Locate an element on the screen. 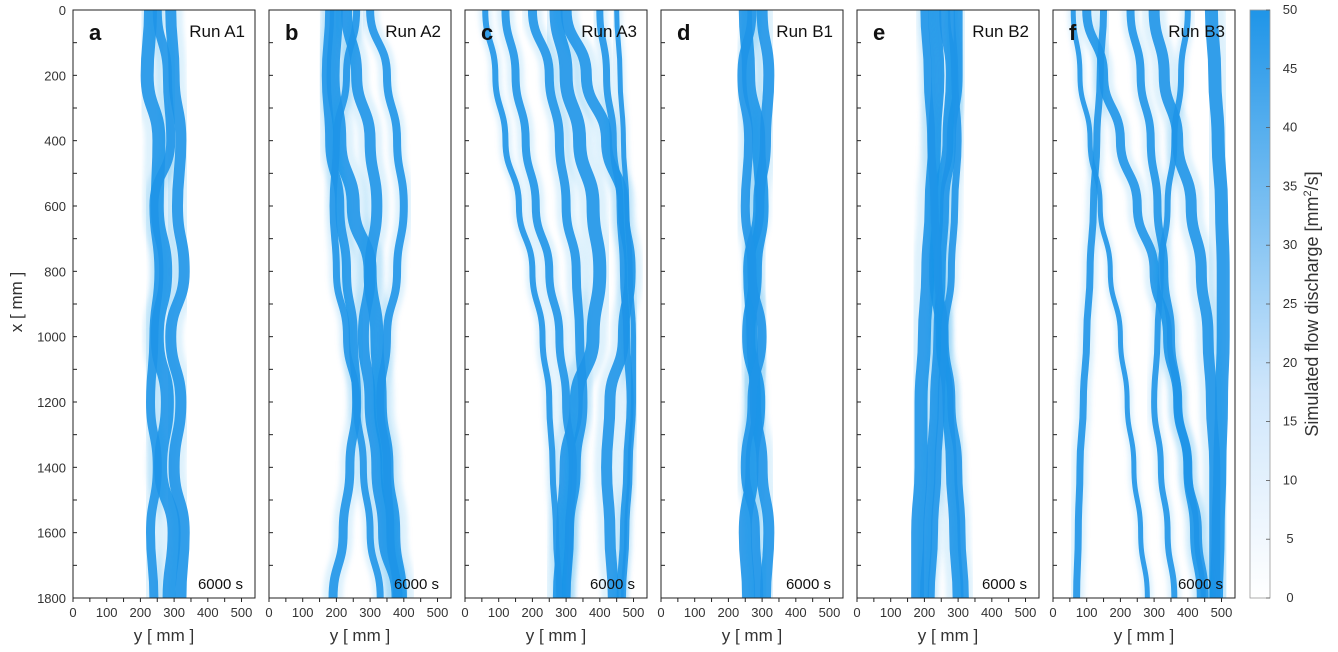 The height and width of the screenshot is (652, 1338). panel-f-channels is located at coordinates (1151, 304).